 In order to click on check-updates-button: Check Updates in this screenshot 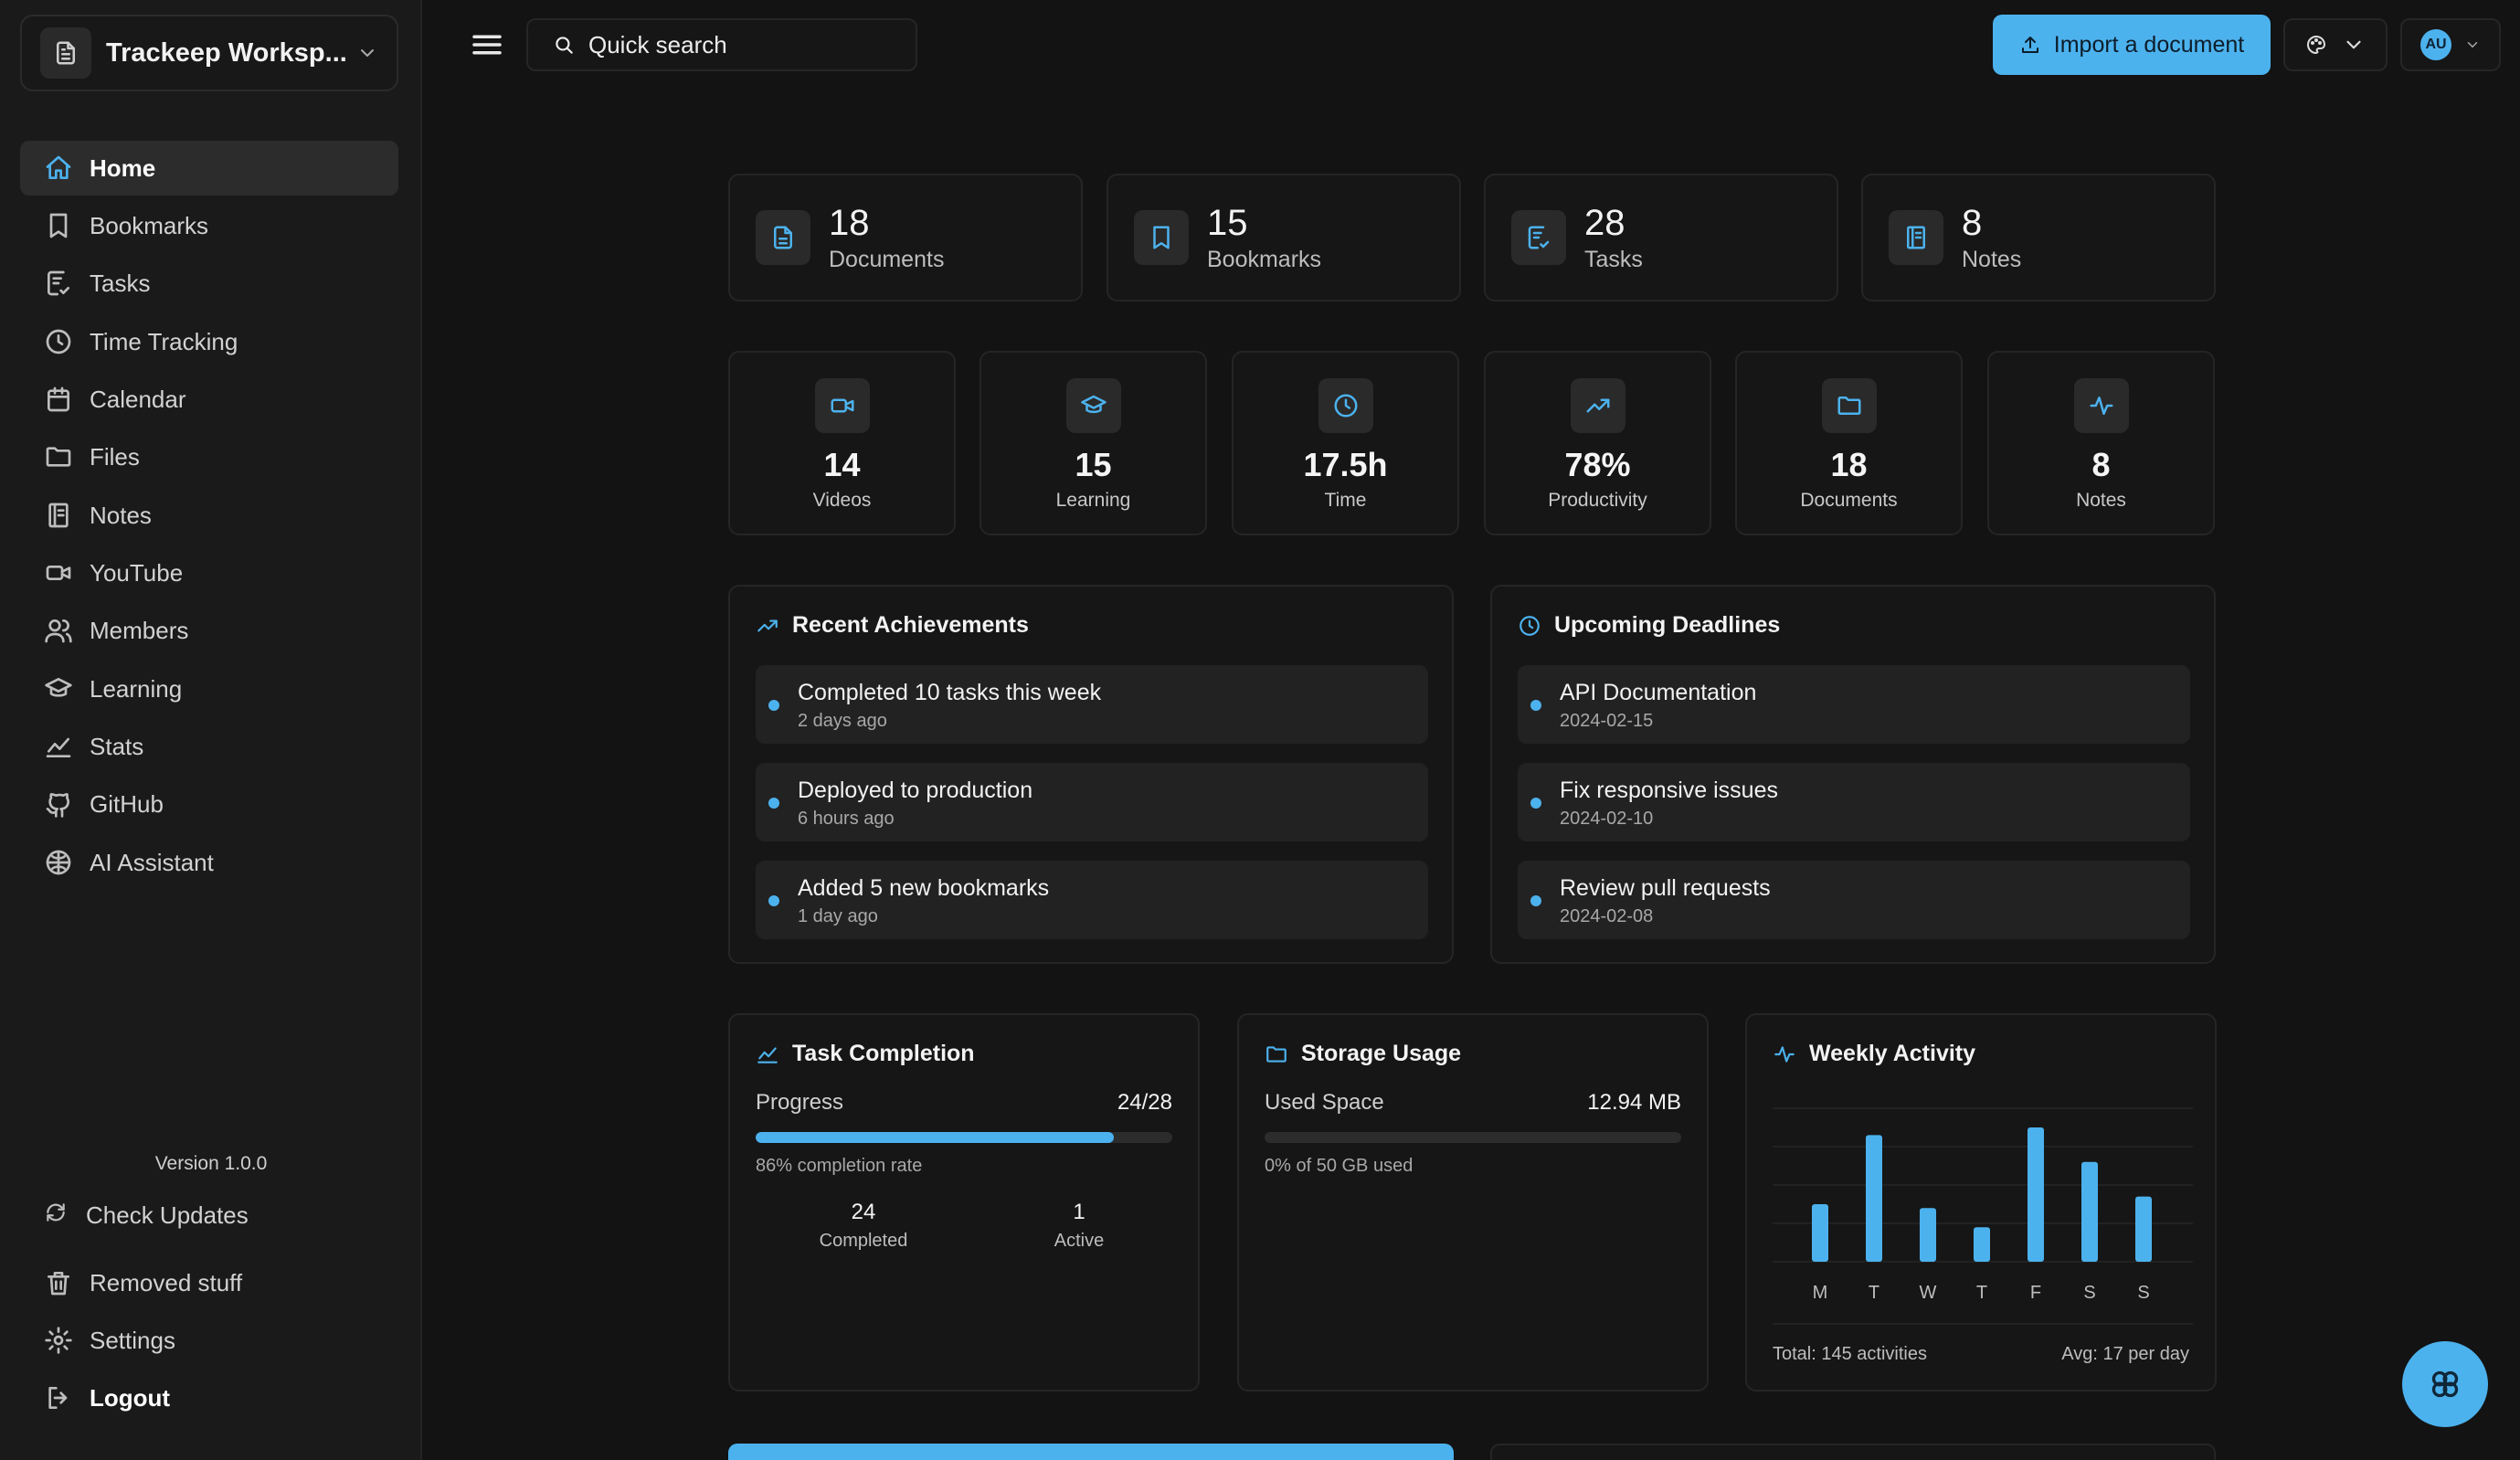, I will do `click(209, 1215)`.